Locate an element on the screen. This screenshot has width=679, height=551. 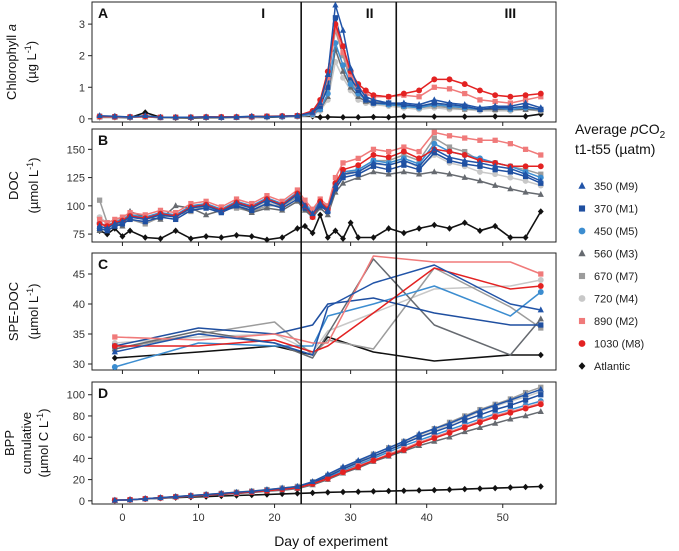
panel-letter: A is located at coordinates (103, 13).